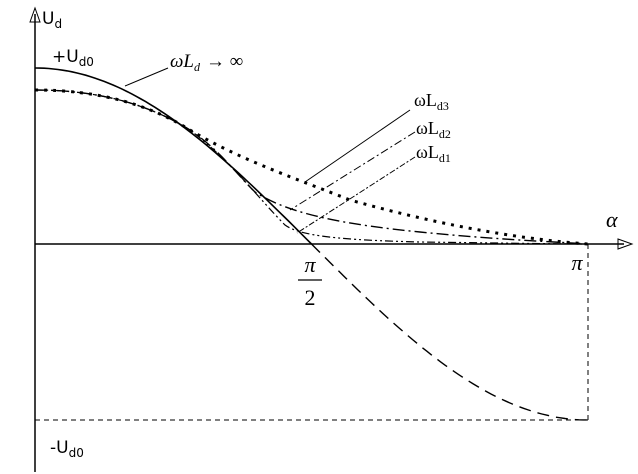 Image resolution: width=638 pixels, height=474 pixels. What do you see at coordinates (433, 153) in the screenshot?
I see `curve-label: ωLd1` at bounding box center [433, 153].